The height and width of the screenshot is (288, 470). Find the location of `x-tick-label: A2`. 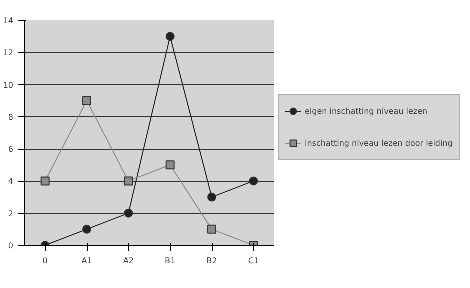

x-tick-label: A2 is located at coordinates (128, 261).